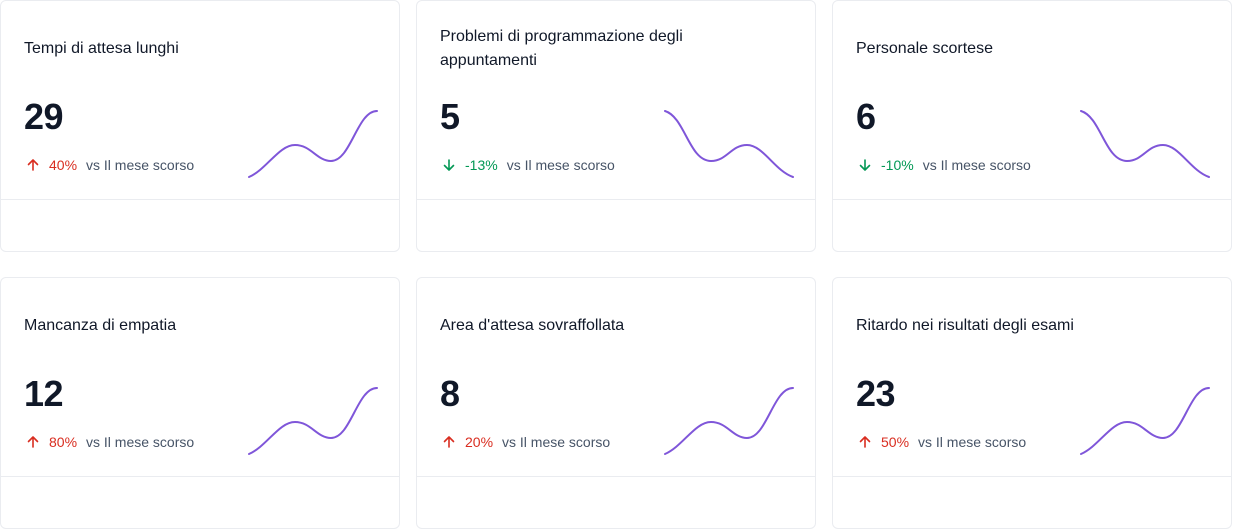 The image size is (1233, 529). What do you see at coordinates (63, 442) in the screenshot?
I see `trend-percentage: 80%` at bounding box center [63, 442].